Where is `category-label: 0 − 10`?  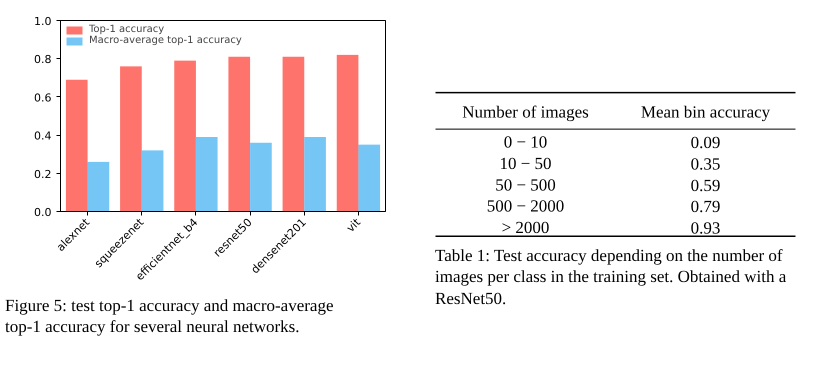
category-label: 0 − 10 is located at coordinates (526, 142).